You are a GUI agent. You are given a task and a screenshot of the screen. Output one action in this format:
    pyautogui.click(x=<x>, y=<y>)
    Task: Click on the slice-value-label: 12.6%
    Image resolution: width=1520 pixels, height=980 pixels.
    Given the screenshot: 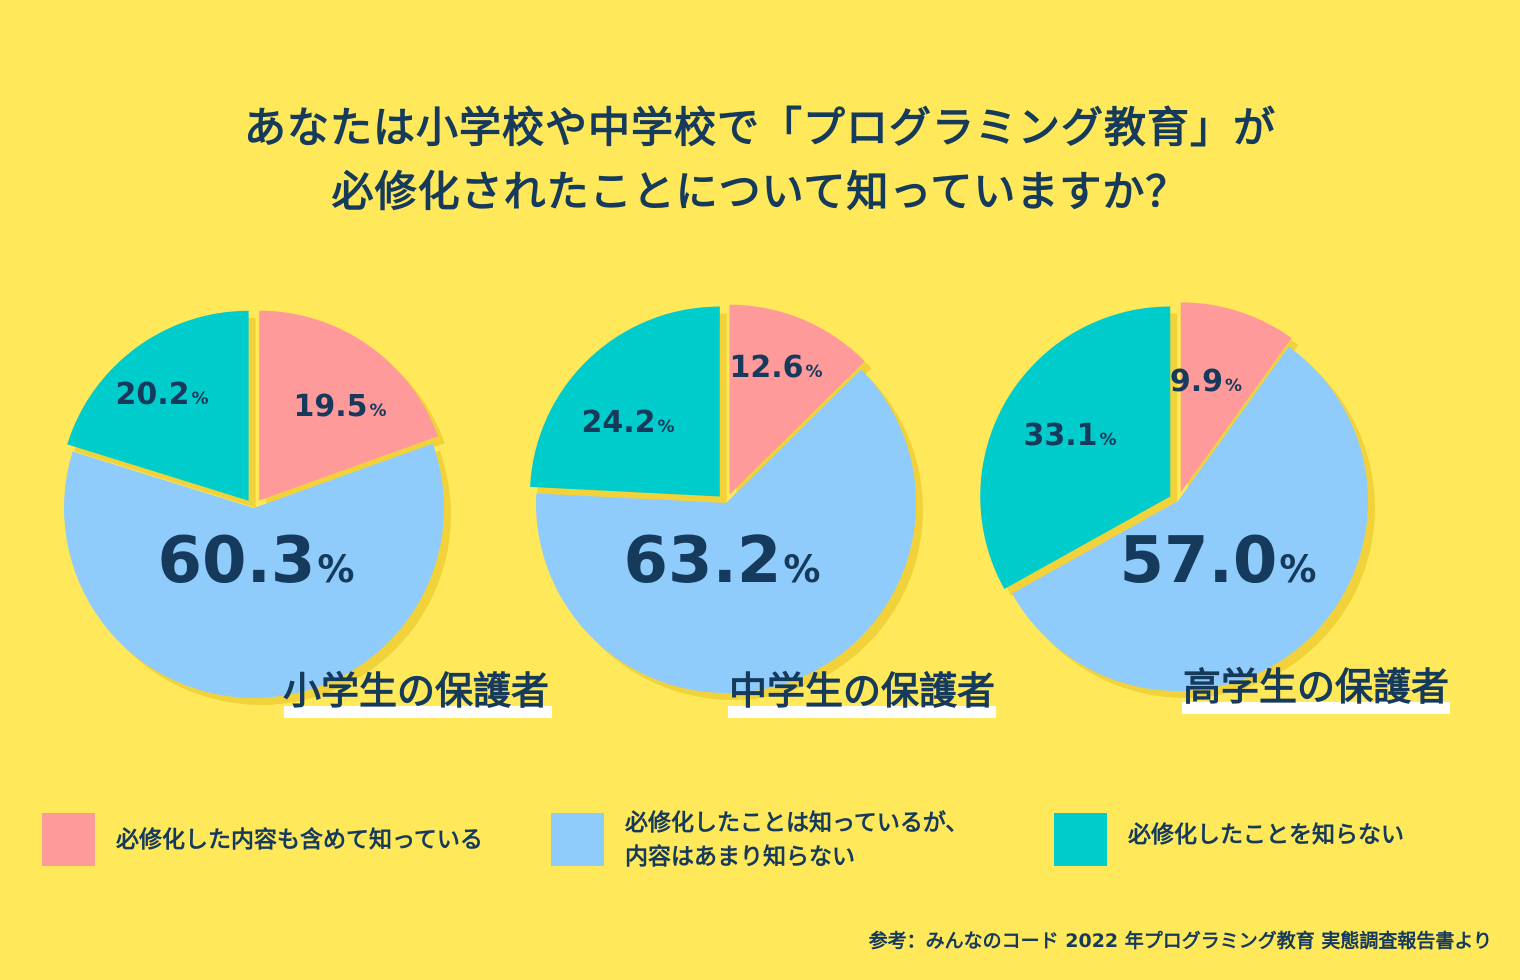 What is the action you would take?
    pyautogui.click(x=775, y=367)
    